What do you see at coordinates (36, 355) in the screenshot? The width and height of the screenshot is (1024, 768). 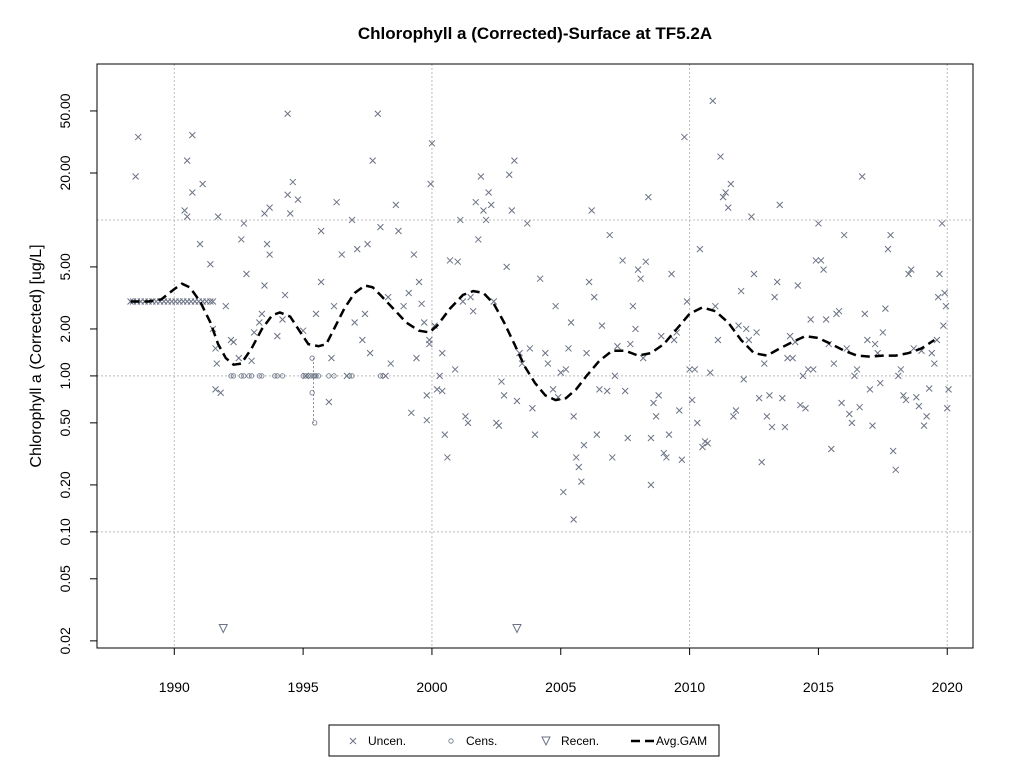 I see `y-axis-label: Chlorophyll a (Corrected) [ug/L]` at bounding box center [36, 355].